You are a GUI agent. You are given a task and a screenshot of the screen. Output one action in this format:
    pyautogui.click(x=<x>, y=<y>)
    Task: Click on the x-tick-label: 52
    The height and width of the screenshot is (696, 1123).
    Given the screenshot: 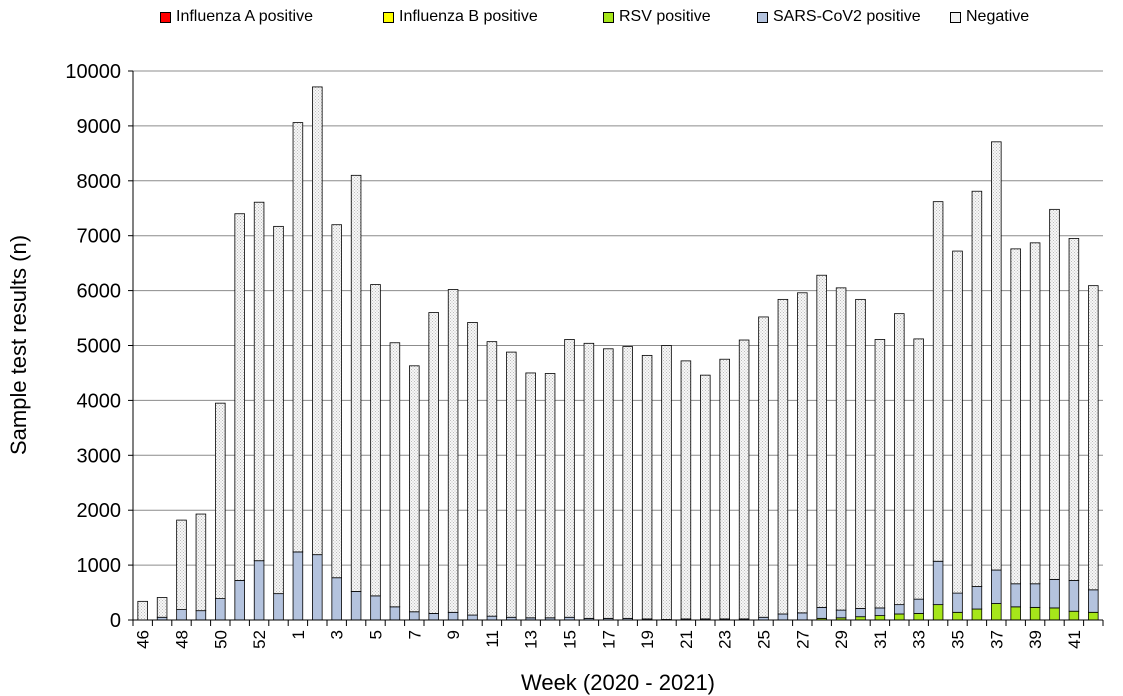 What is the action you would take?
    pyautogui.click(x=259, y=639)
    